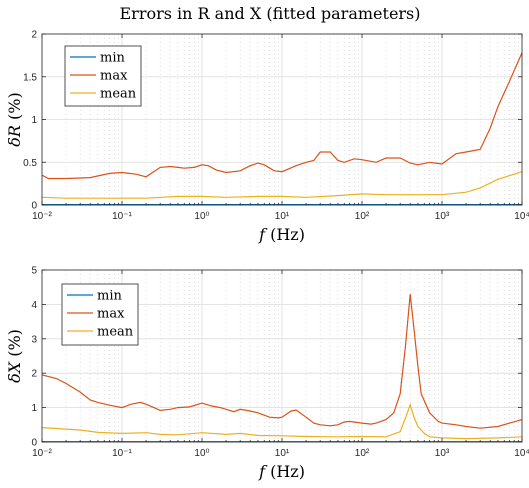 This screenshot has width=529, height=488. I want to click on figure-title: Errors in R and X (fitted parameters), so click(269, 13).